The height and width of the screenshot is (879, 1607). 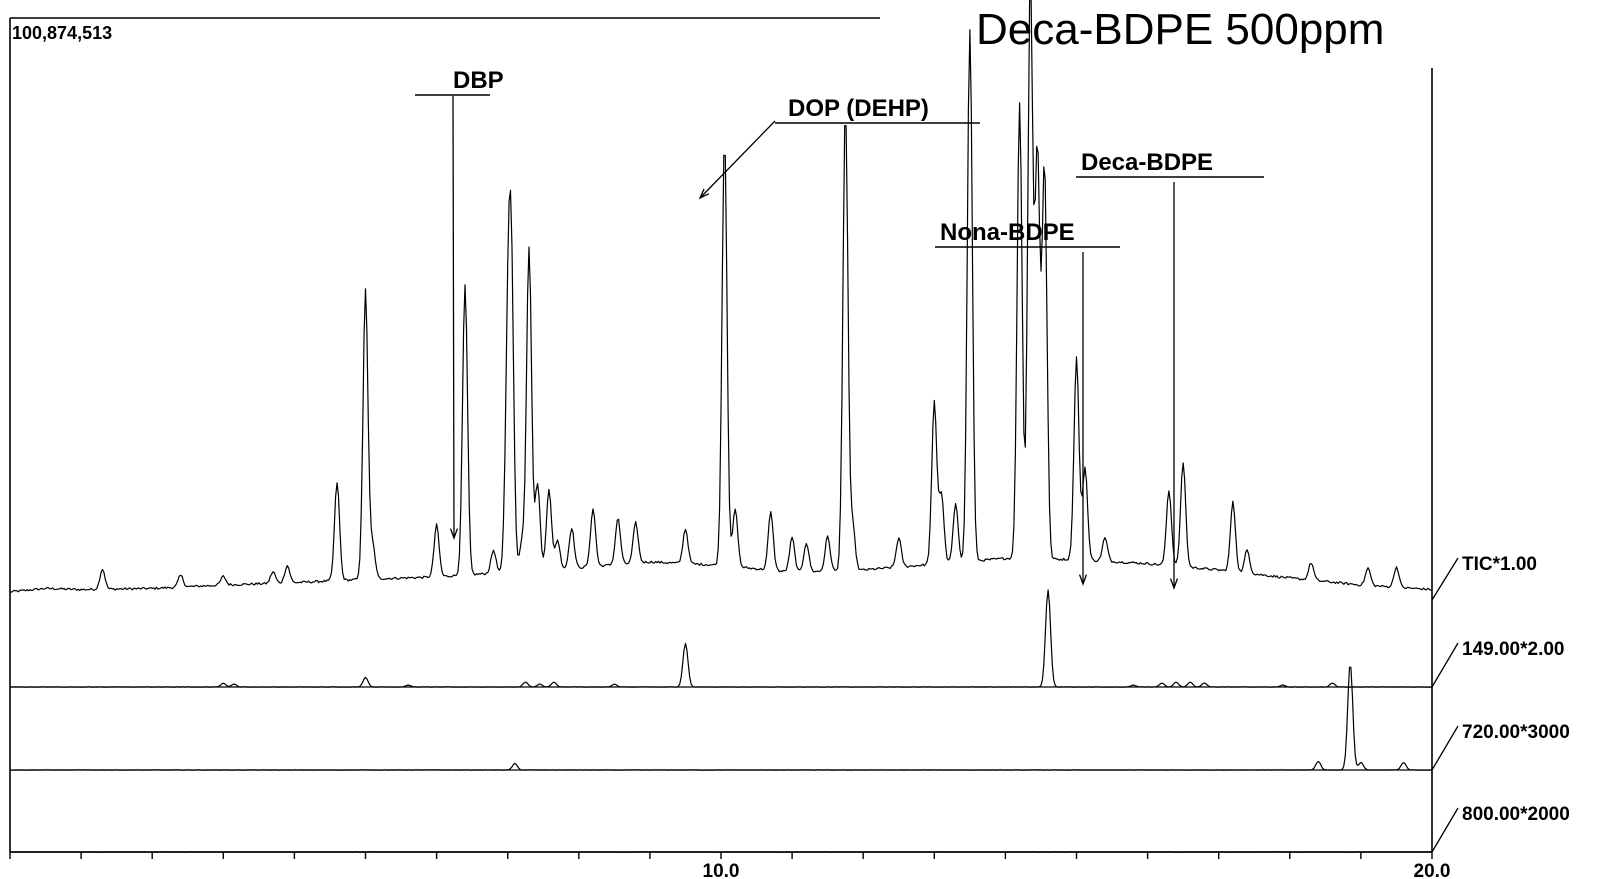 What do you see at coordinates (1180, 29) in the screenshot?
I see `chart-title: Deca-BDPE 500ppm` at bounding box center [1180, 29].